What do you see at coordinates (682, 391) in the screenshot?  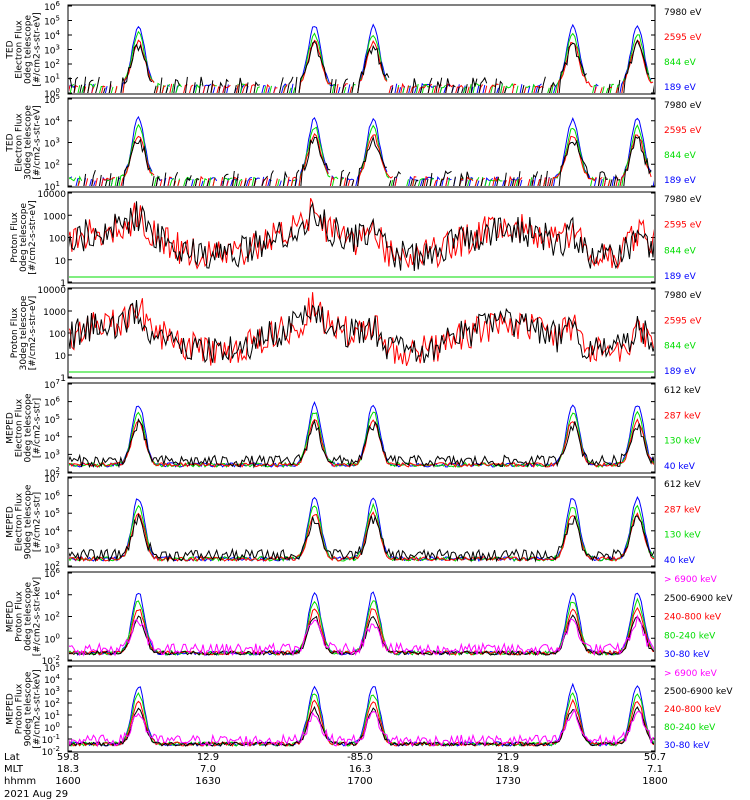 I see `legend-entry: 612 keV` at bounding box center [682, 391].